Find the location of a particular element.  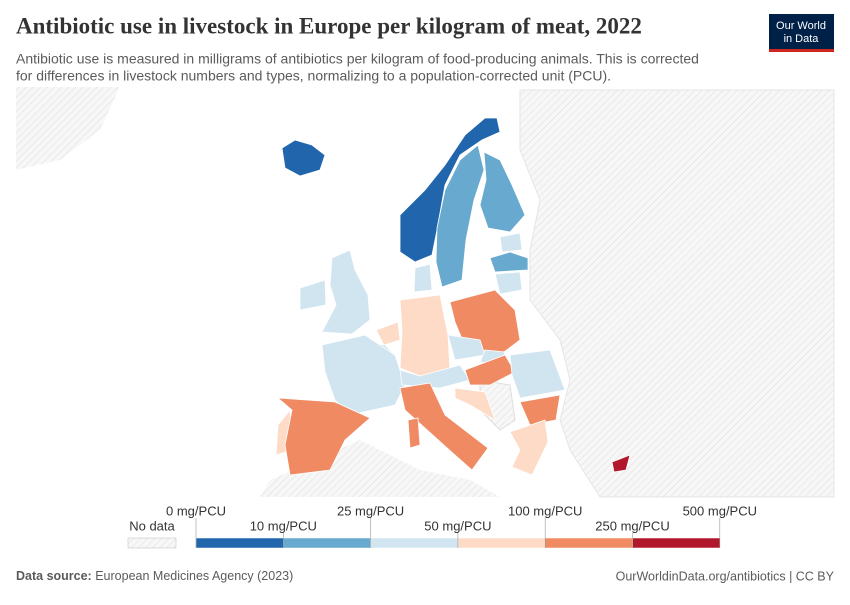

link: OurWorldinData.org/antibiotics | CC BY is located at coordinates (725, 576).